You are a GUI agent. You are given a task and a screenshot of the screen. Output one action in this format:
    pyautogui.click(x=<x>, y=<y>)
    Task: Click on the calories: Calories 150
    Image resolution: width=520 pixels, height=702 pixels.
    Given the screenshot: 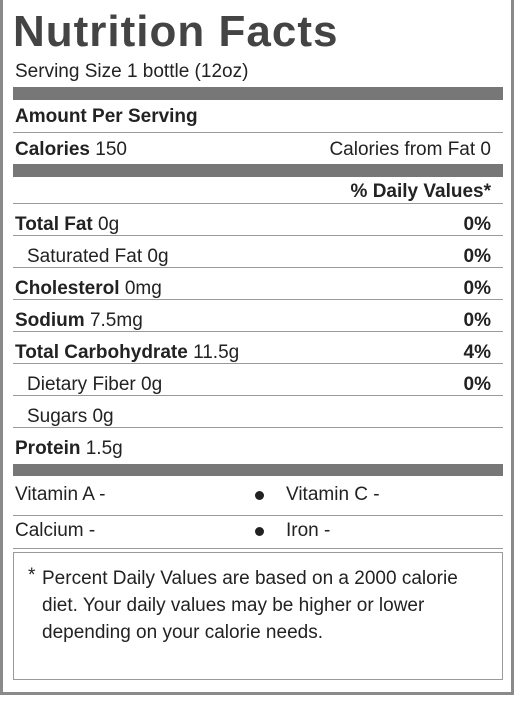 What is the action you would take?
    pyautogui.click(x=71, y=150)
    